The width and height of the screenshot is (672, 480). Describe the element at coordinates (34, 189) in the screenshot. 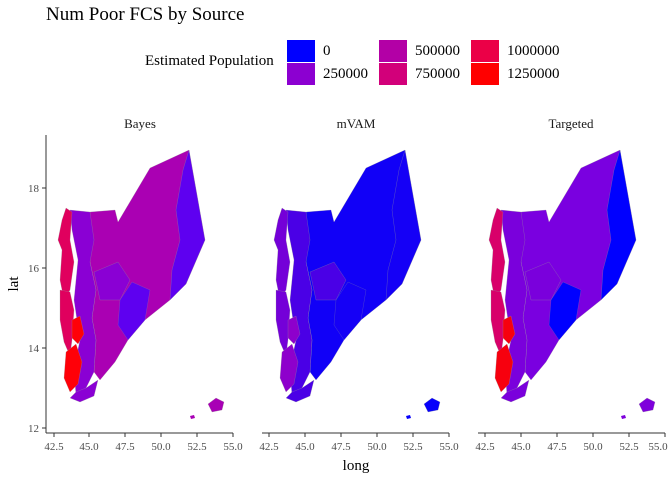

I see `y-tick-label-18: 18` at that location.